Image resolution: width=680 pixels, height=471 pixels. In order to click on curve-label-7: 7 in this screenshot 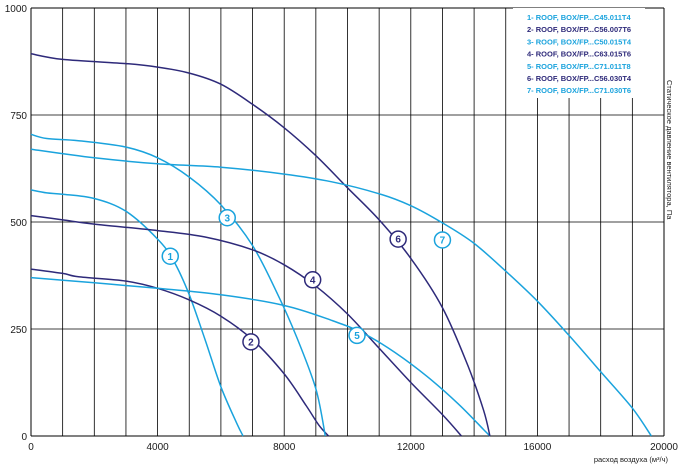, I will do `click(443, 241)`.